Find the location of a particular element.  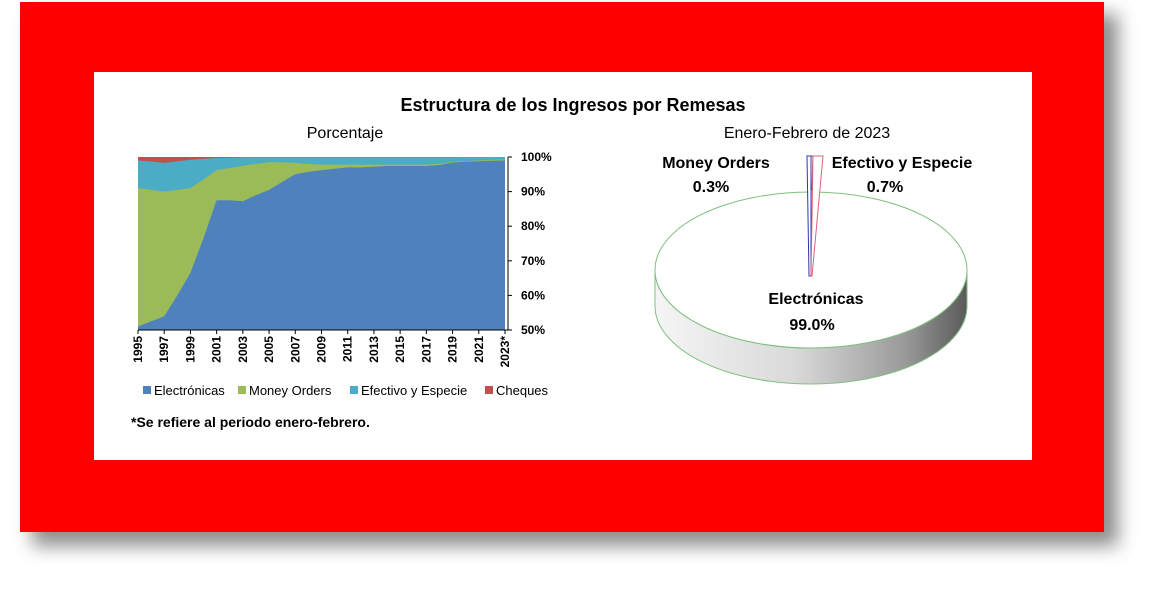

y-tick-label: 60% is located at coordinates (533, 295).